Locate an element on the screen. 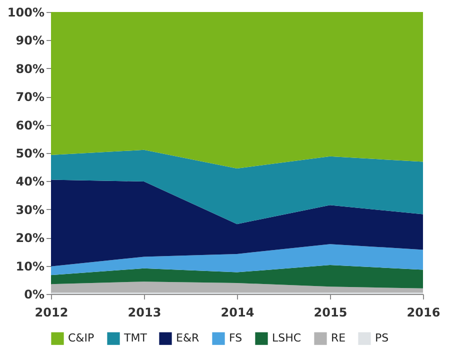 This screenshot has width=452, height=349. legend-label: TMT is located at coordinates (135, 338).